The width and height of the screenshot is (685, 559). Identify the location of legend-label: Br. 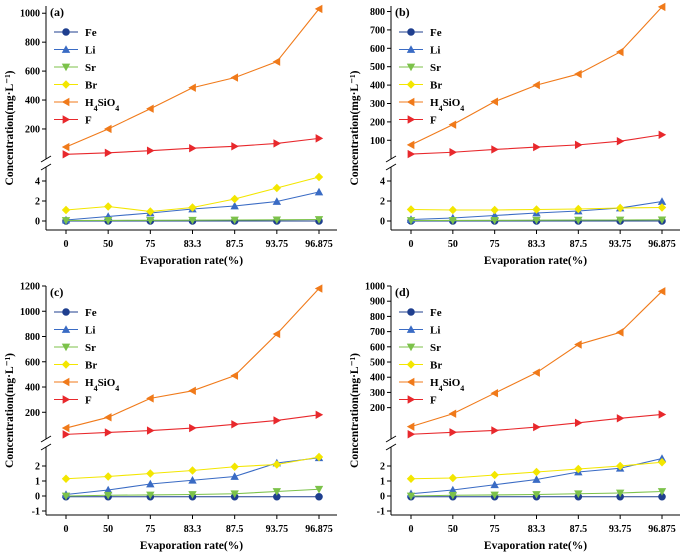
(436, 366).